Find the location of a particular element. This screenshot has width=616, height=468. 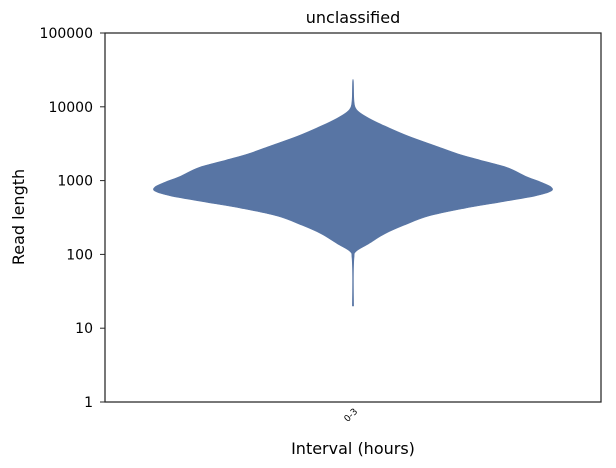

y-tick-label: 10000 is located at coordinates (70, 108).